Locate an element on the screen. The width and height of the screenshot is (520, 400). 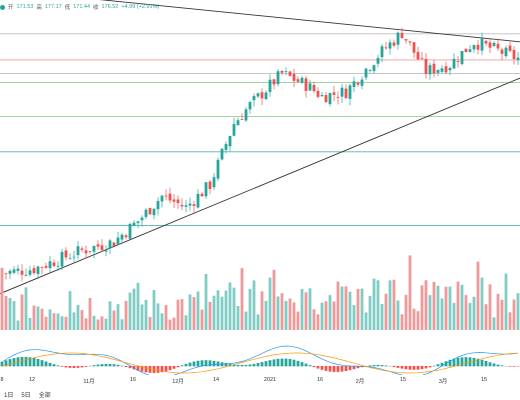
timeframe-1d: 1日 is located at coordinates (9, 395).